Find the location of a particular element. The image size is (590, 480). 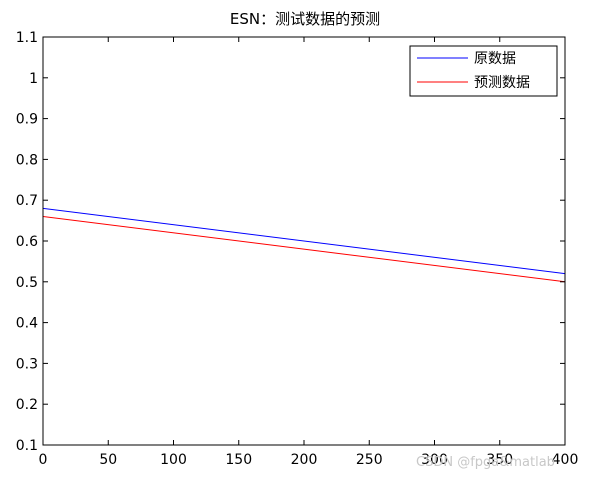

y-tick-label: 1 is located at coordinates (33, 79).